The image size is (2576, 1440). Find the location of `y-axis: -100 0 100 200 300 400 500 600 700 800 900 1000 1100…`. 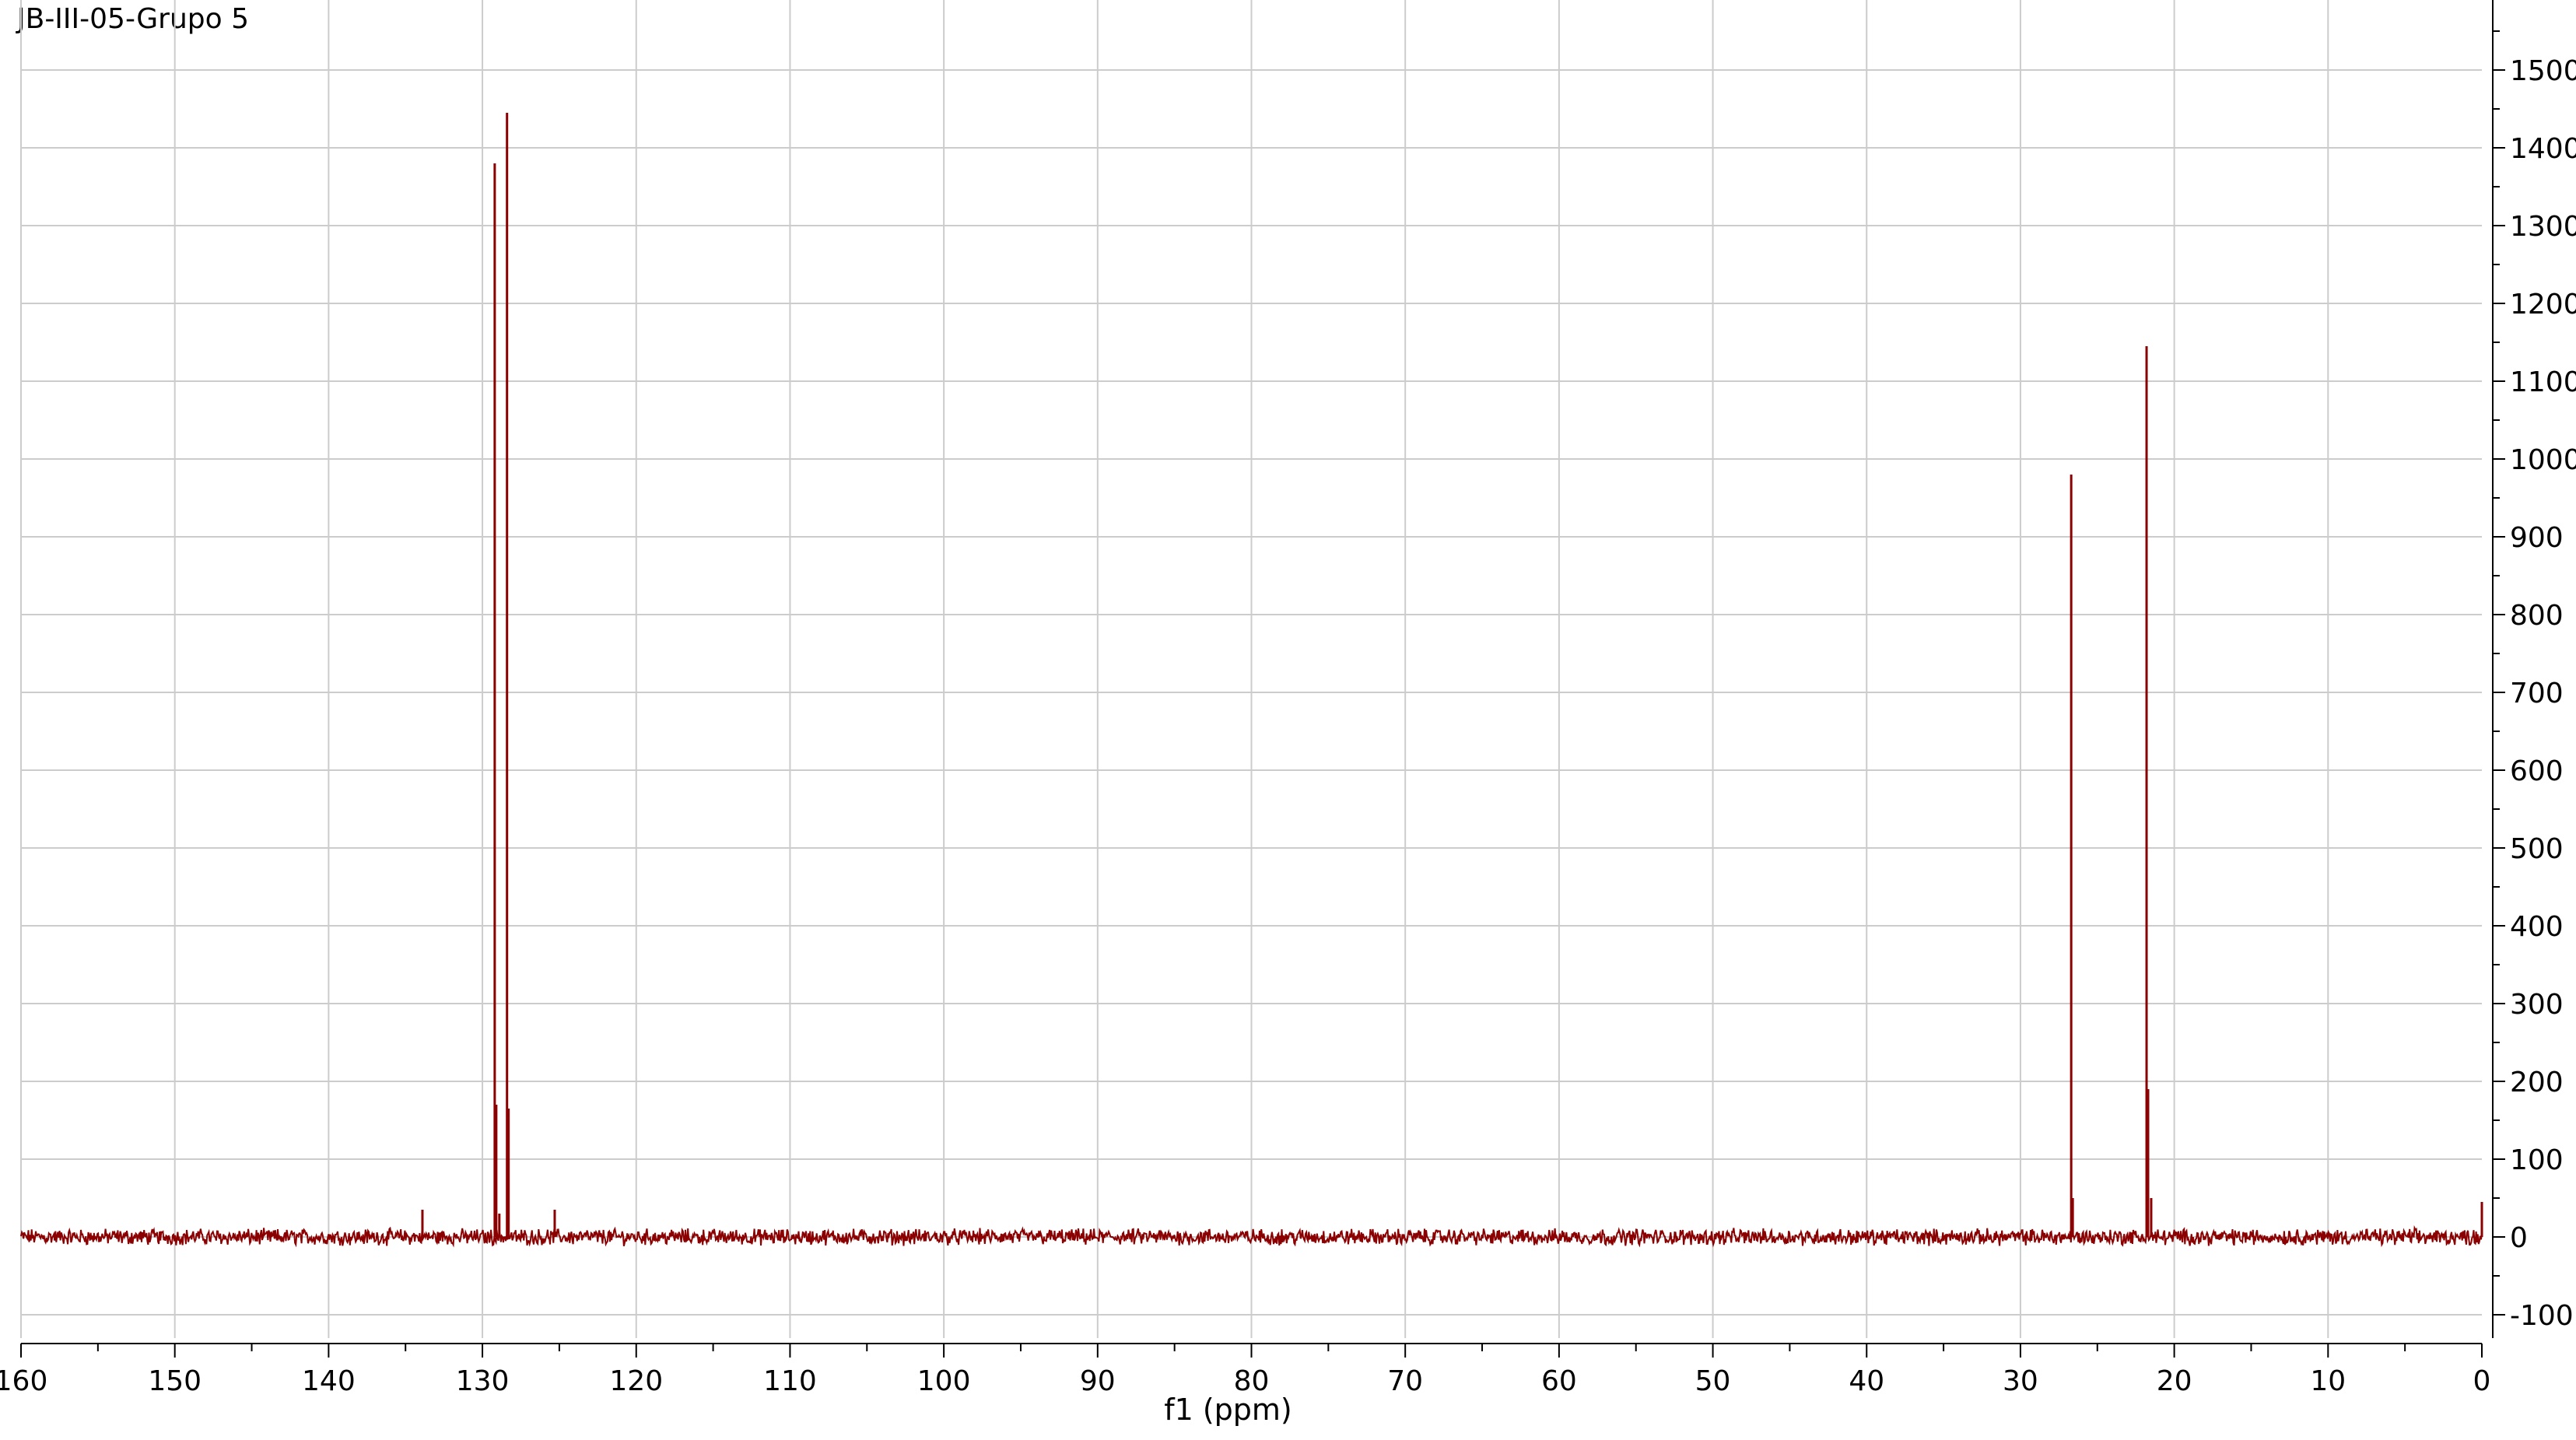

y-axis: -100 0 100 200 300 400 500 600 700 800 900 1000 1100… is located at coordinates (2534, 669).